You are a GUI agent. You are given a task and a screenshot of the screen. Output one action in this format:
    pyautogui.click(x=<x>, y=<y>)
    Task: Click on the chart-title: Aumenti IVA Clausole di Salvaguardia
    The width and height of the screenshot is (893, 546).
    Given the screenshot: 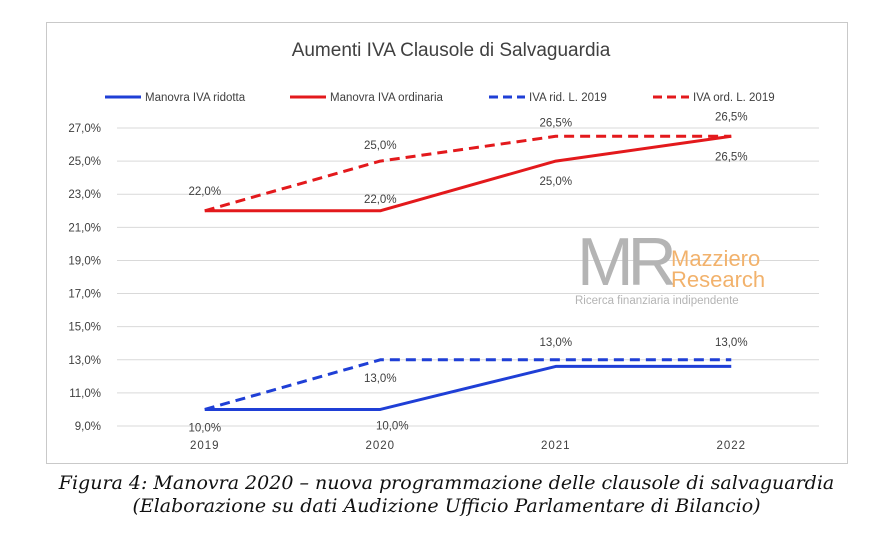 What is the action you would take?
    pyautogui.click(x=451, y=50)
    